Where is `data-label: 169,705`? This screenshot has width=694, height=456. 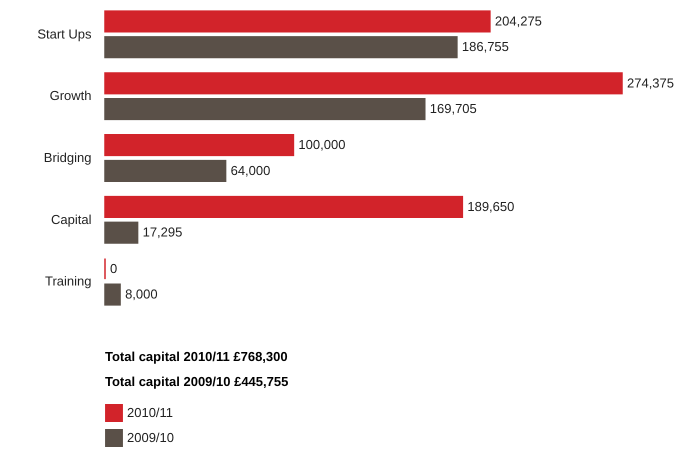
data-label: 169,705 is located at coordinates (453, 108).